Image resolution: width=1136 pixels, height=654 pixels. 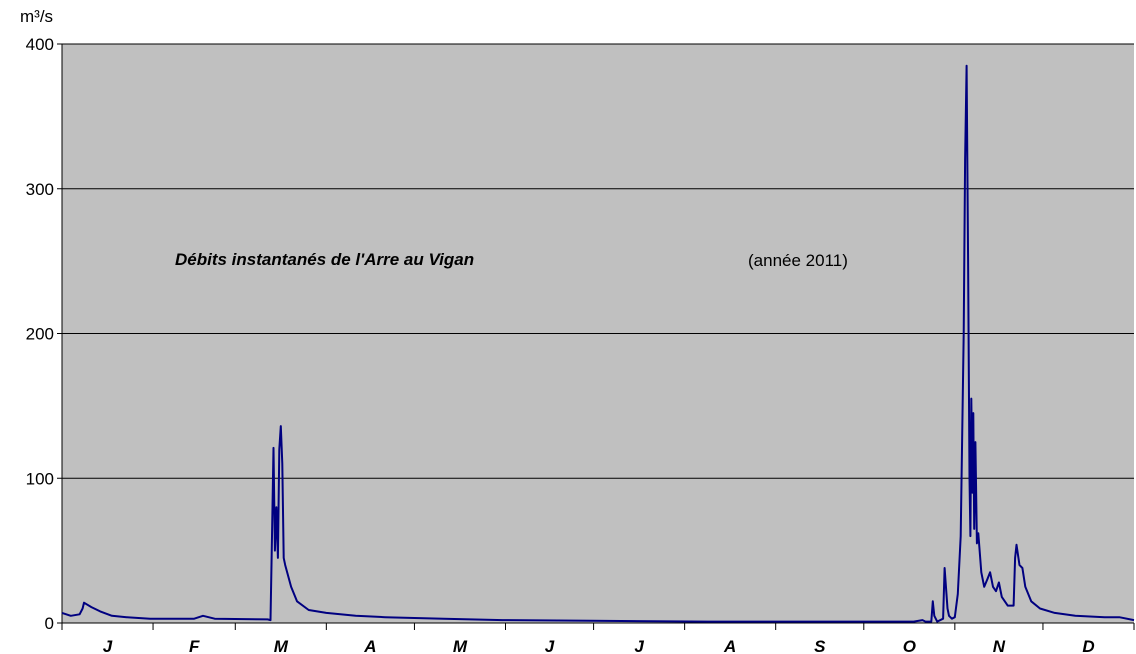 I want to click on x-tick-label: N, so click(x=999, y=645).